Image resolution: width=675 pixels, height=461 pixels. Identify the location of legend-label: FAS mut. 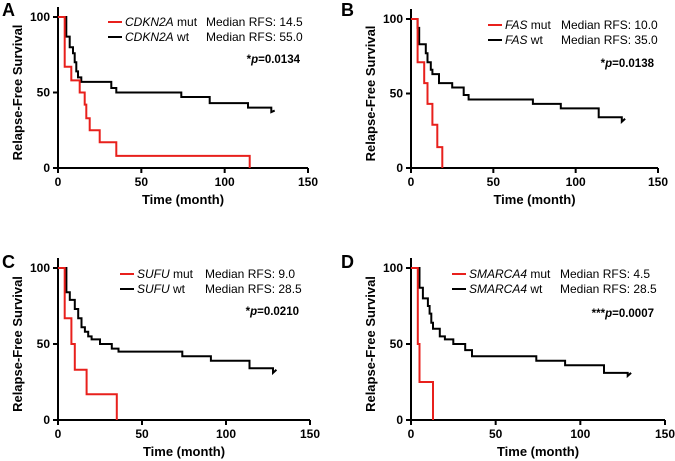
(528, 25).